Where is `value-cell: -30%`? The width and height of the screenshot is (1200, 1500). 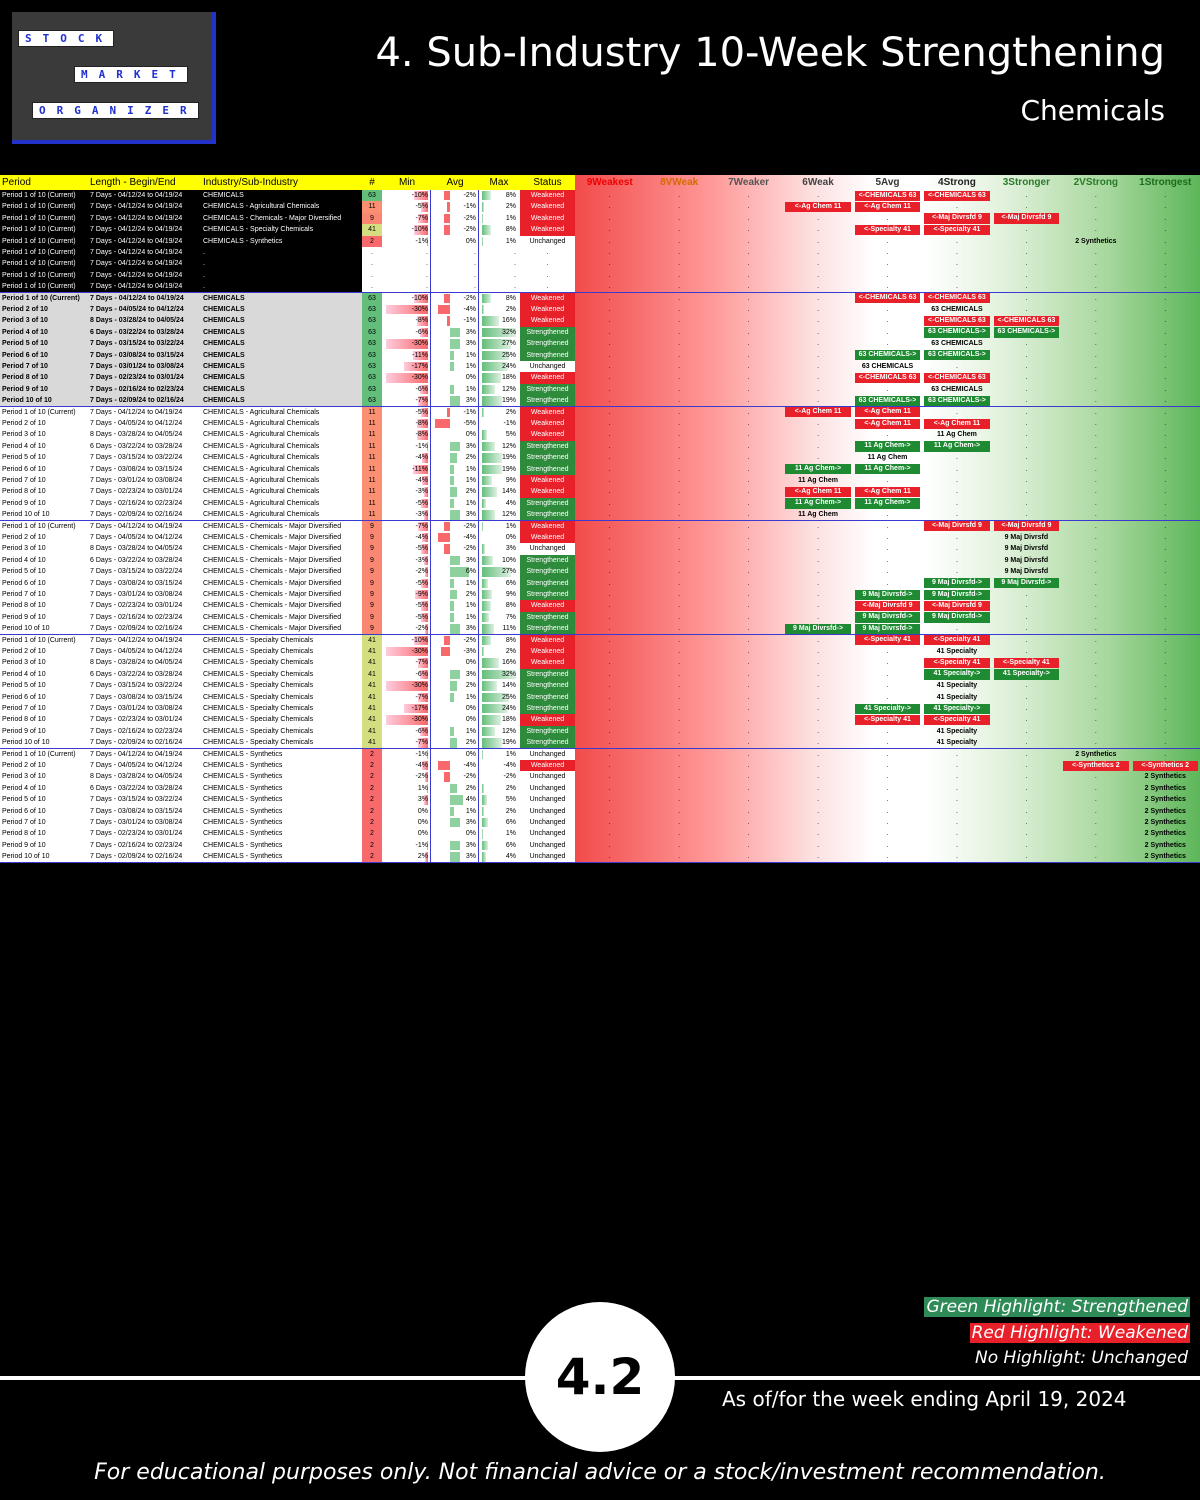
value-cell: -30% is located at coordinates (419, 309).